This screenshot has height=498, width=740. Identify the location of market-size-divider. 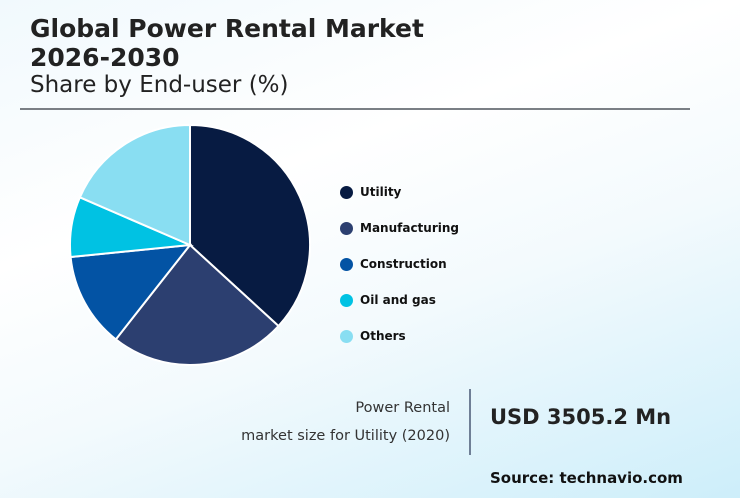
(470, 422).